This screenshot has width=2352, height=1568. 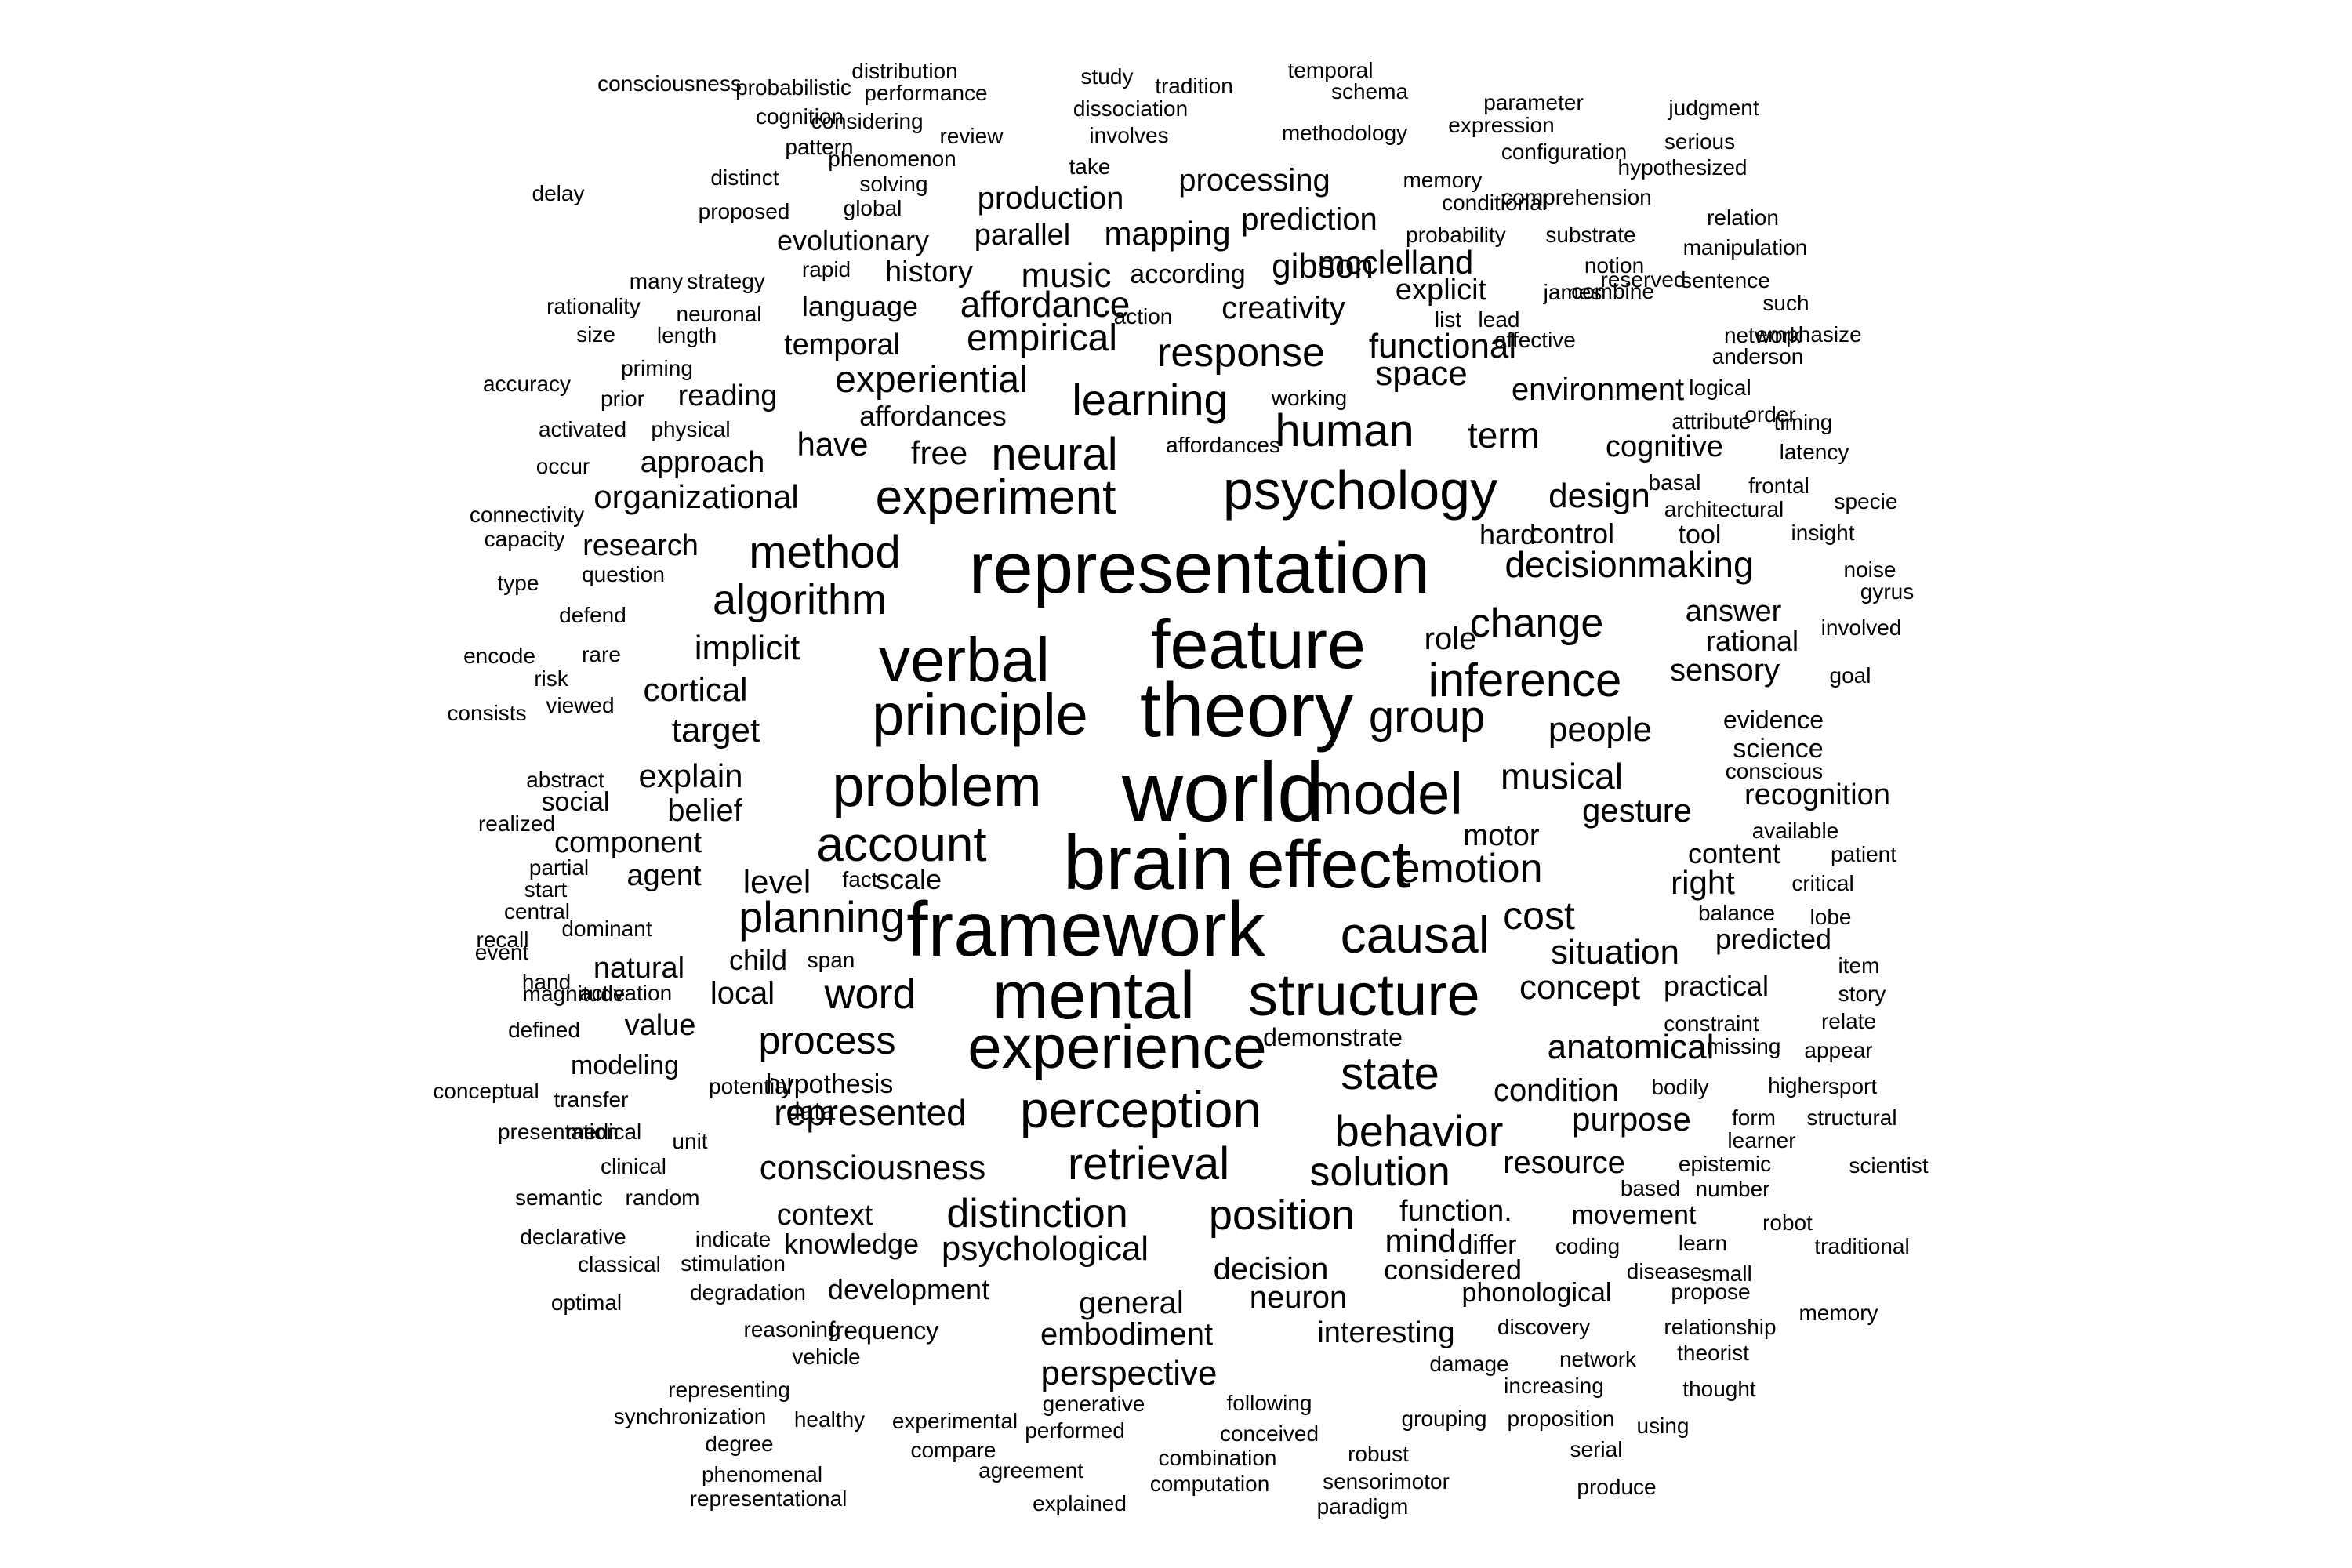 I want to click on cloud-word: history, so click(x=929, y=272).